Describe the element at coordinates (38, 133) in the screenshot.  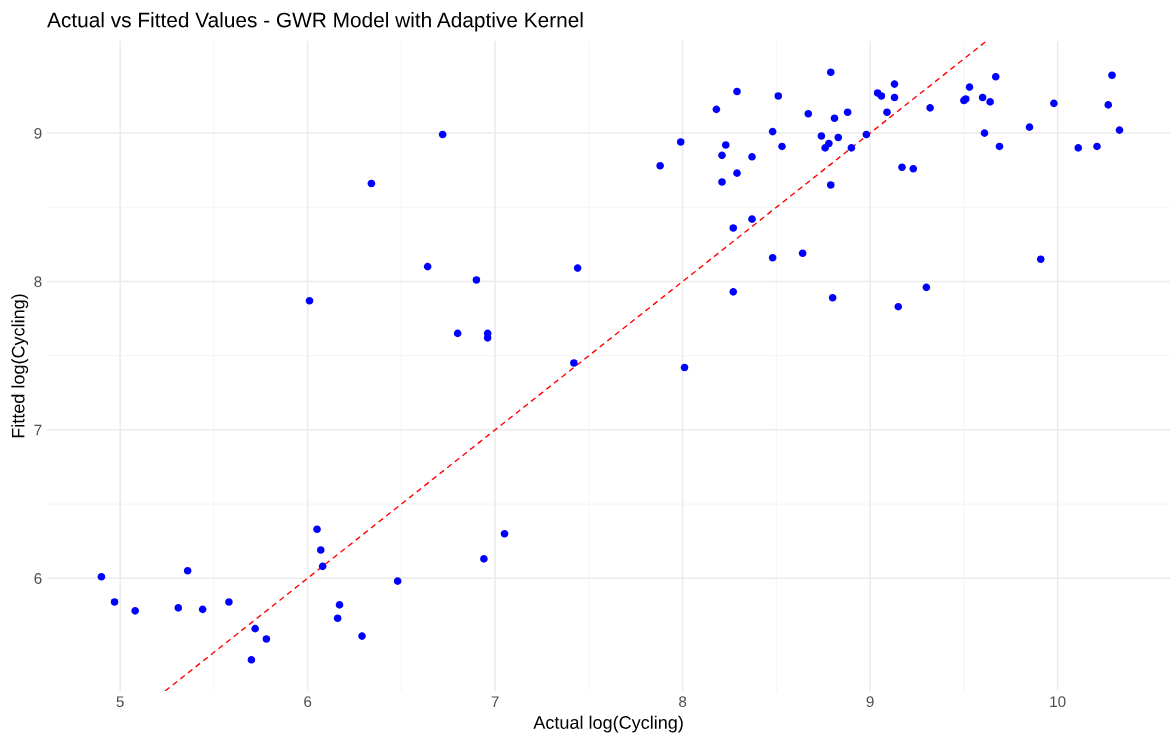
I see `y-tick-label: 9` at that location.